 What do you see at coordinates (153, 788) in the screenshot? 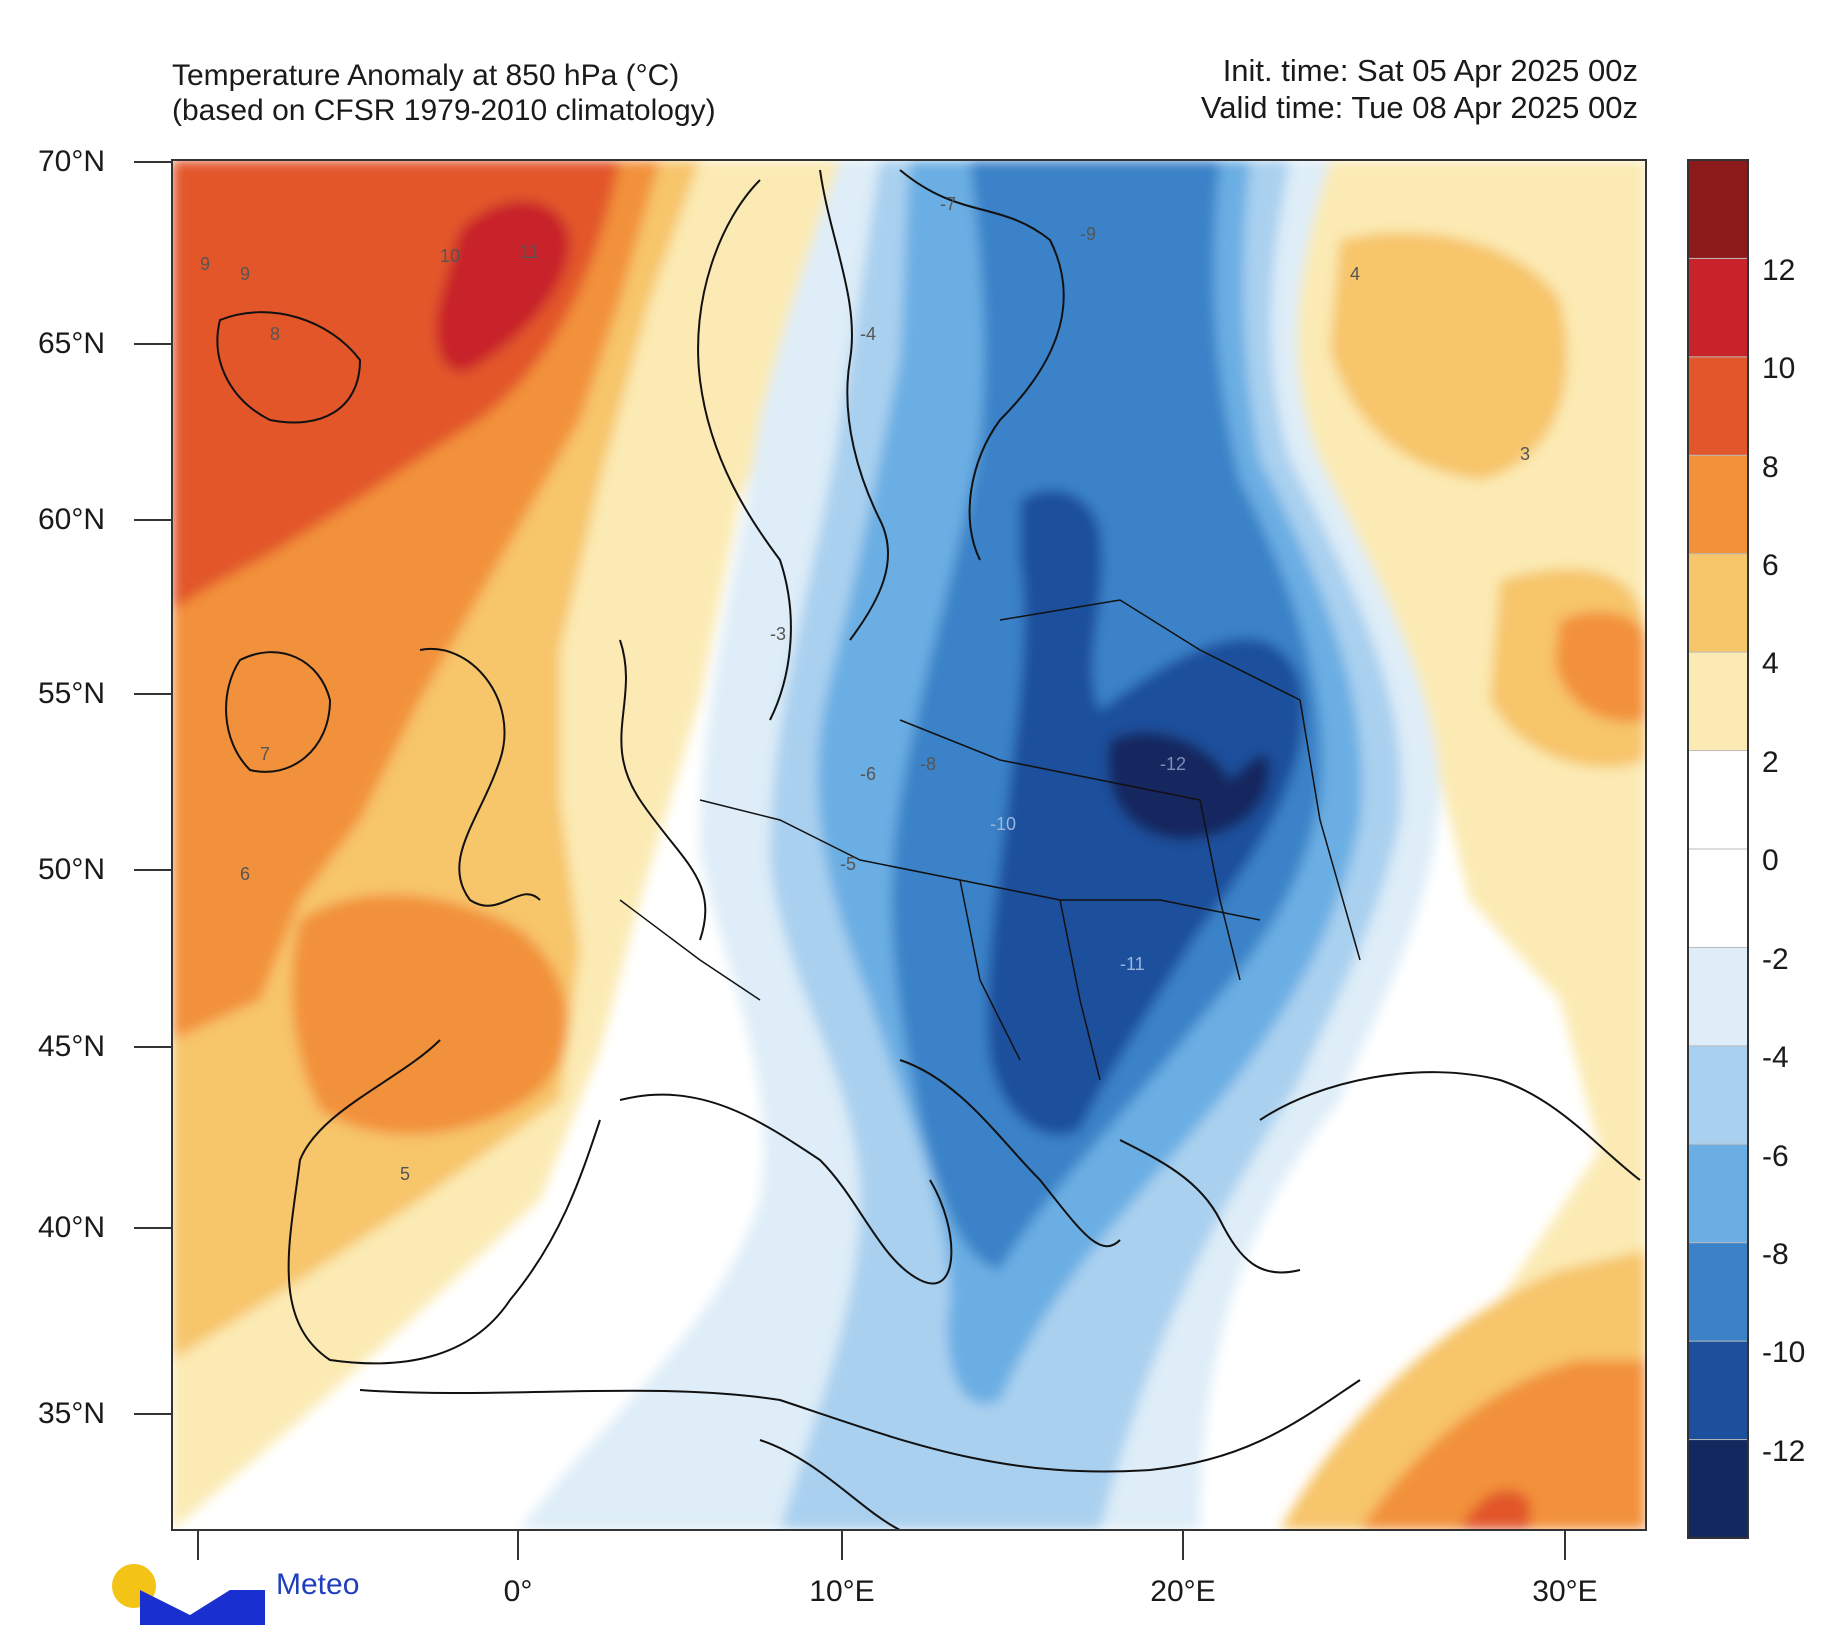
I see `lat-ticks` at bounding box center [153, 788].